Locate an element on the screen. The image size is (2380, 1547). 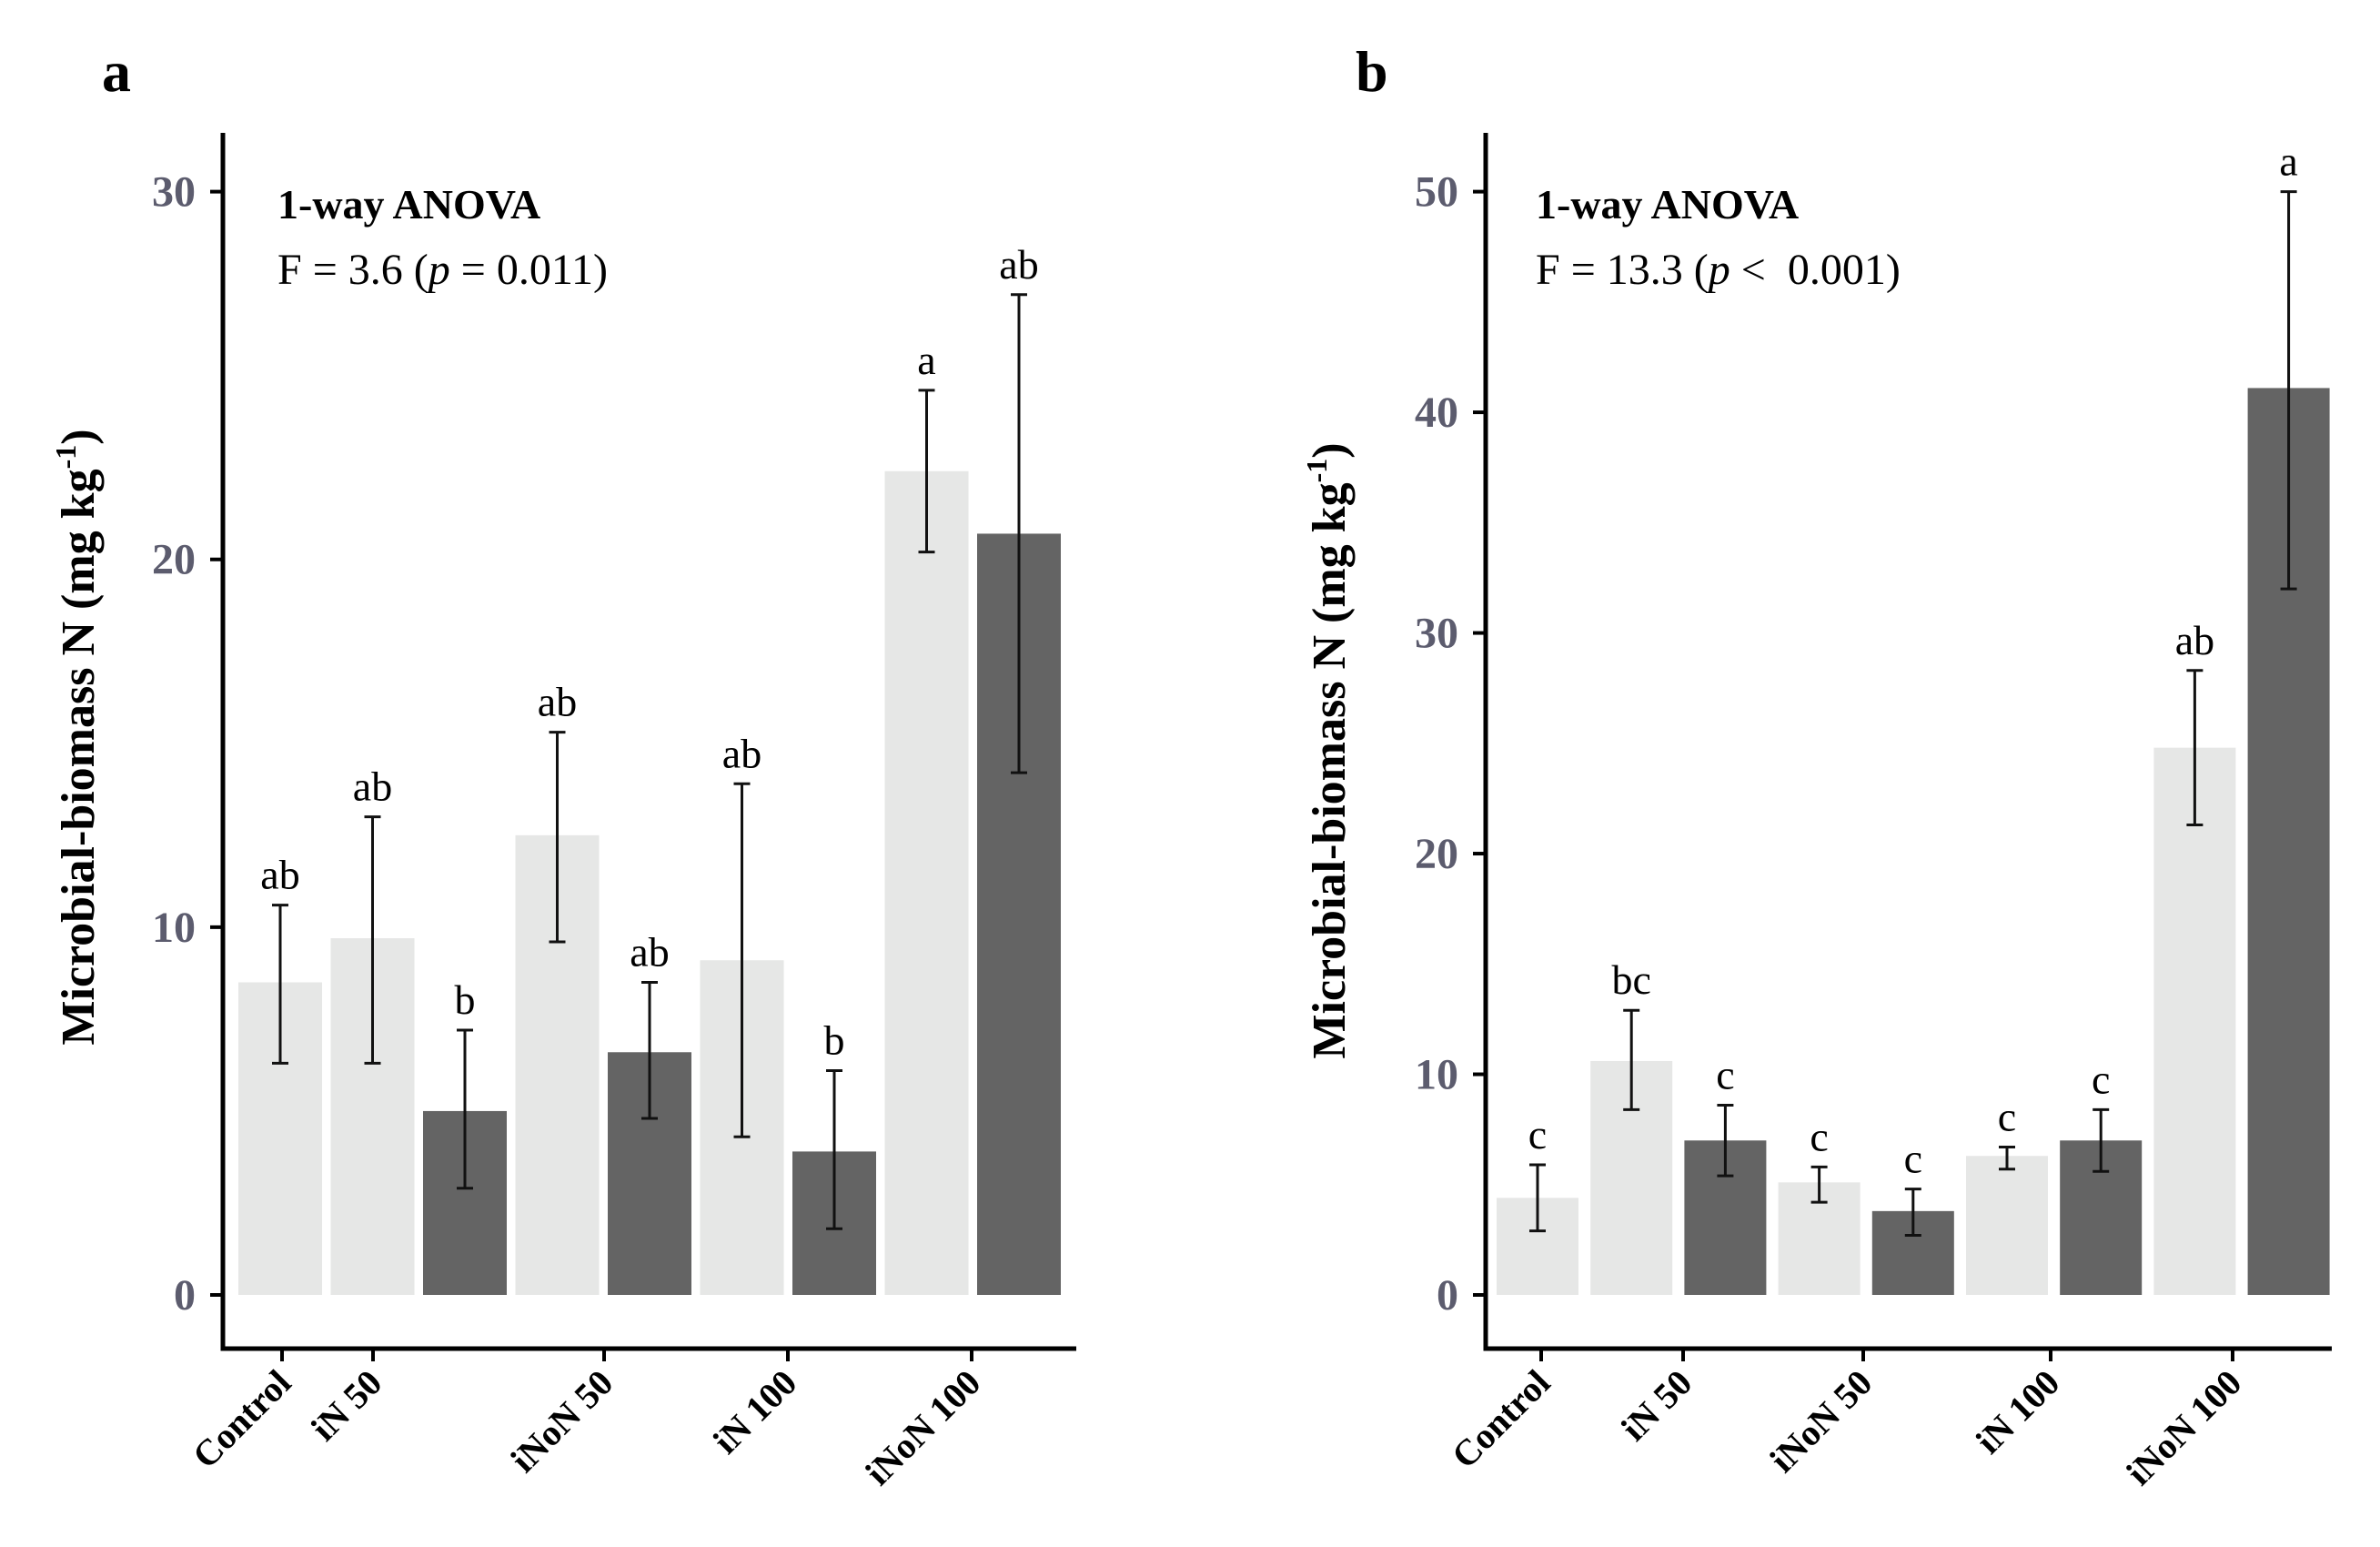
y-axis-ticks: 0 10 20 30 40 50 is located at coordinates (1450, 744).